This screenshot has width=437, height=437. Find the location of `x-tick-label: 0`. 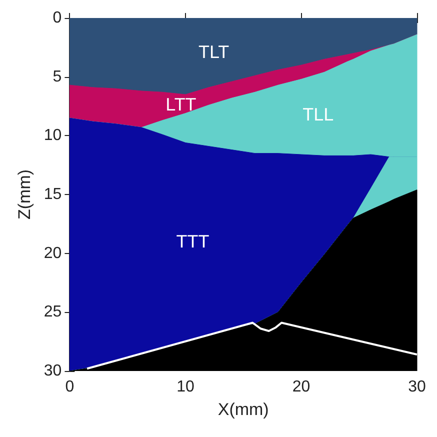

x-tick-label: 0 is located at coordinates (69, 387).